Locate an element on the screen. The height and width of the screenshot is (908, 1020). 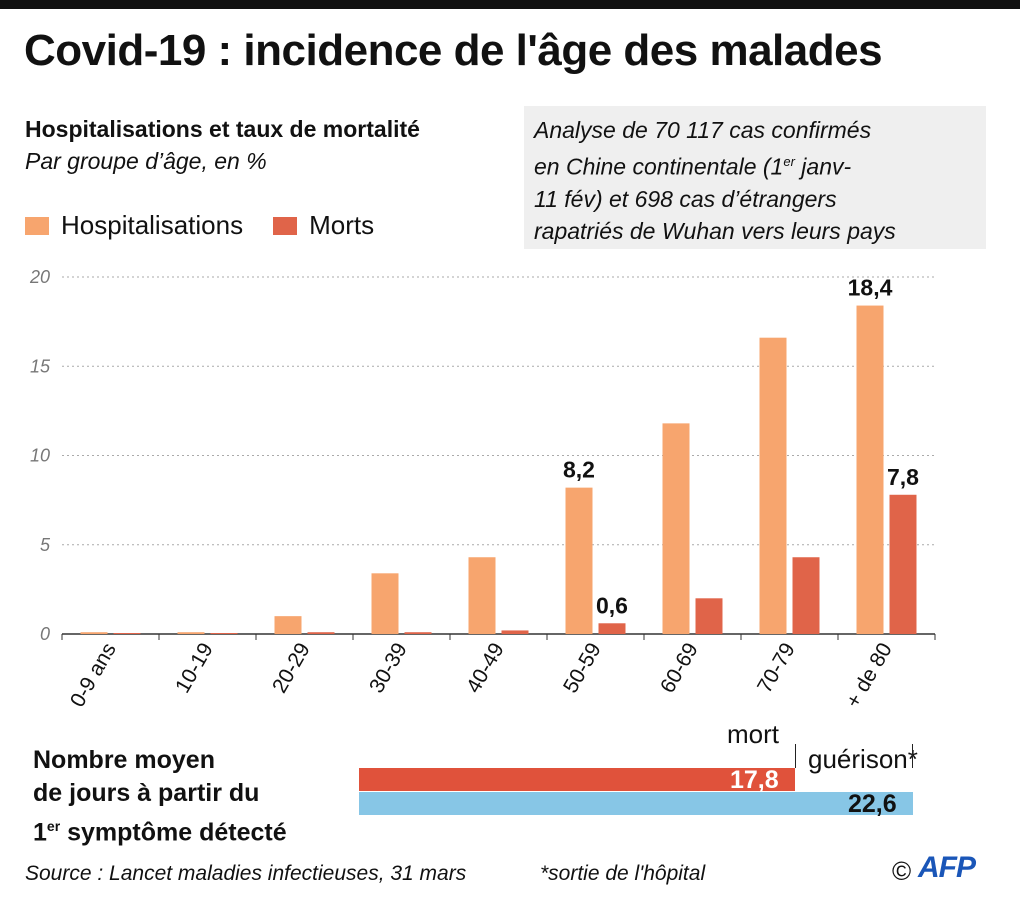
days-label-line-3: 1er symptôme détecté is located at coordinates (160, 829).